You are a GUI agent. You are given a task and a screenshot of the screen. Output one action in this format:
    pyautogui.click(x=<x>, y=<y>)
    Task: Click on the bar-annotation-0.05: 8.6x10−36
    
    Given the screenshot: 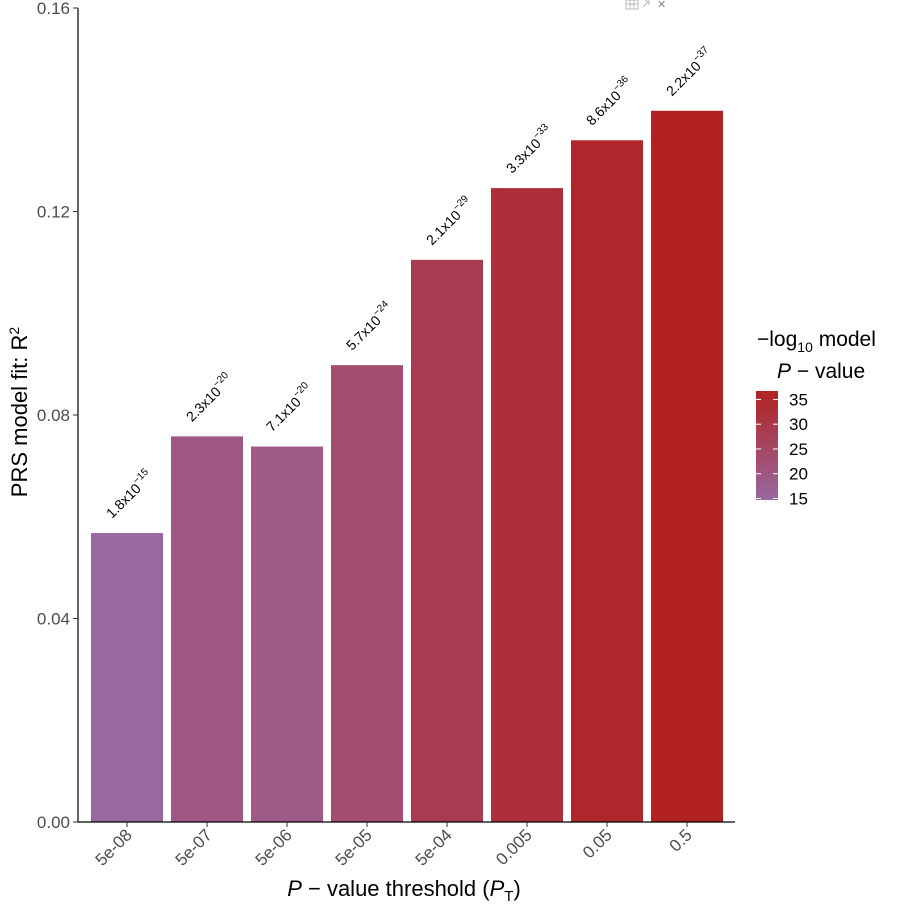 What is the action you would take?
    pyautogui.click(x=608, y=101)
    